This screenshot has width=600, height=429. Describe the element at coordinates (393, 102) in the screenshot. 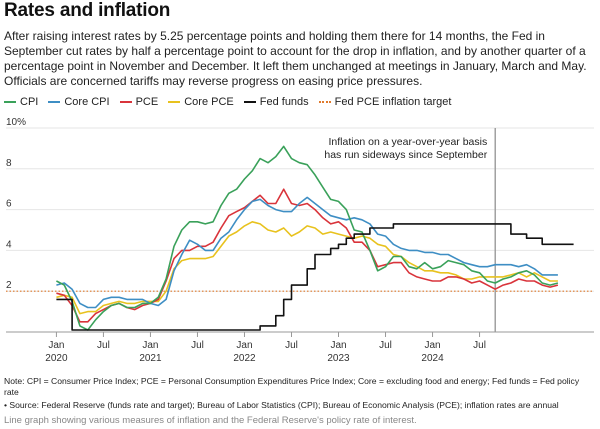

I see `legend-label-target: Fed PCE inflation target` at that location.